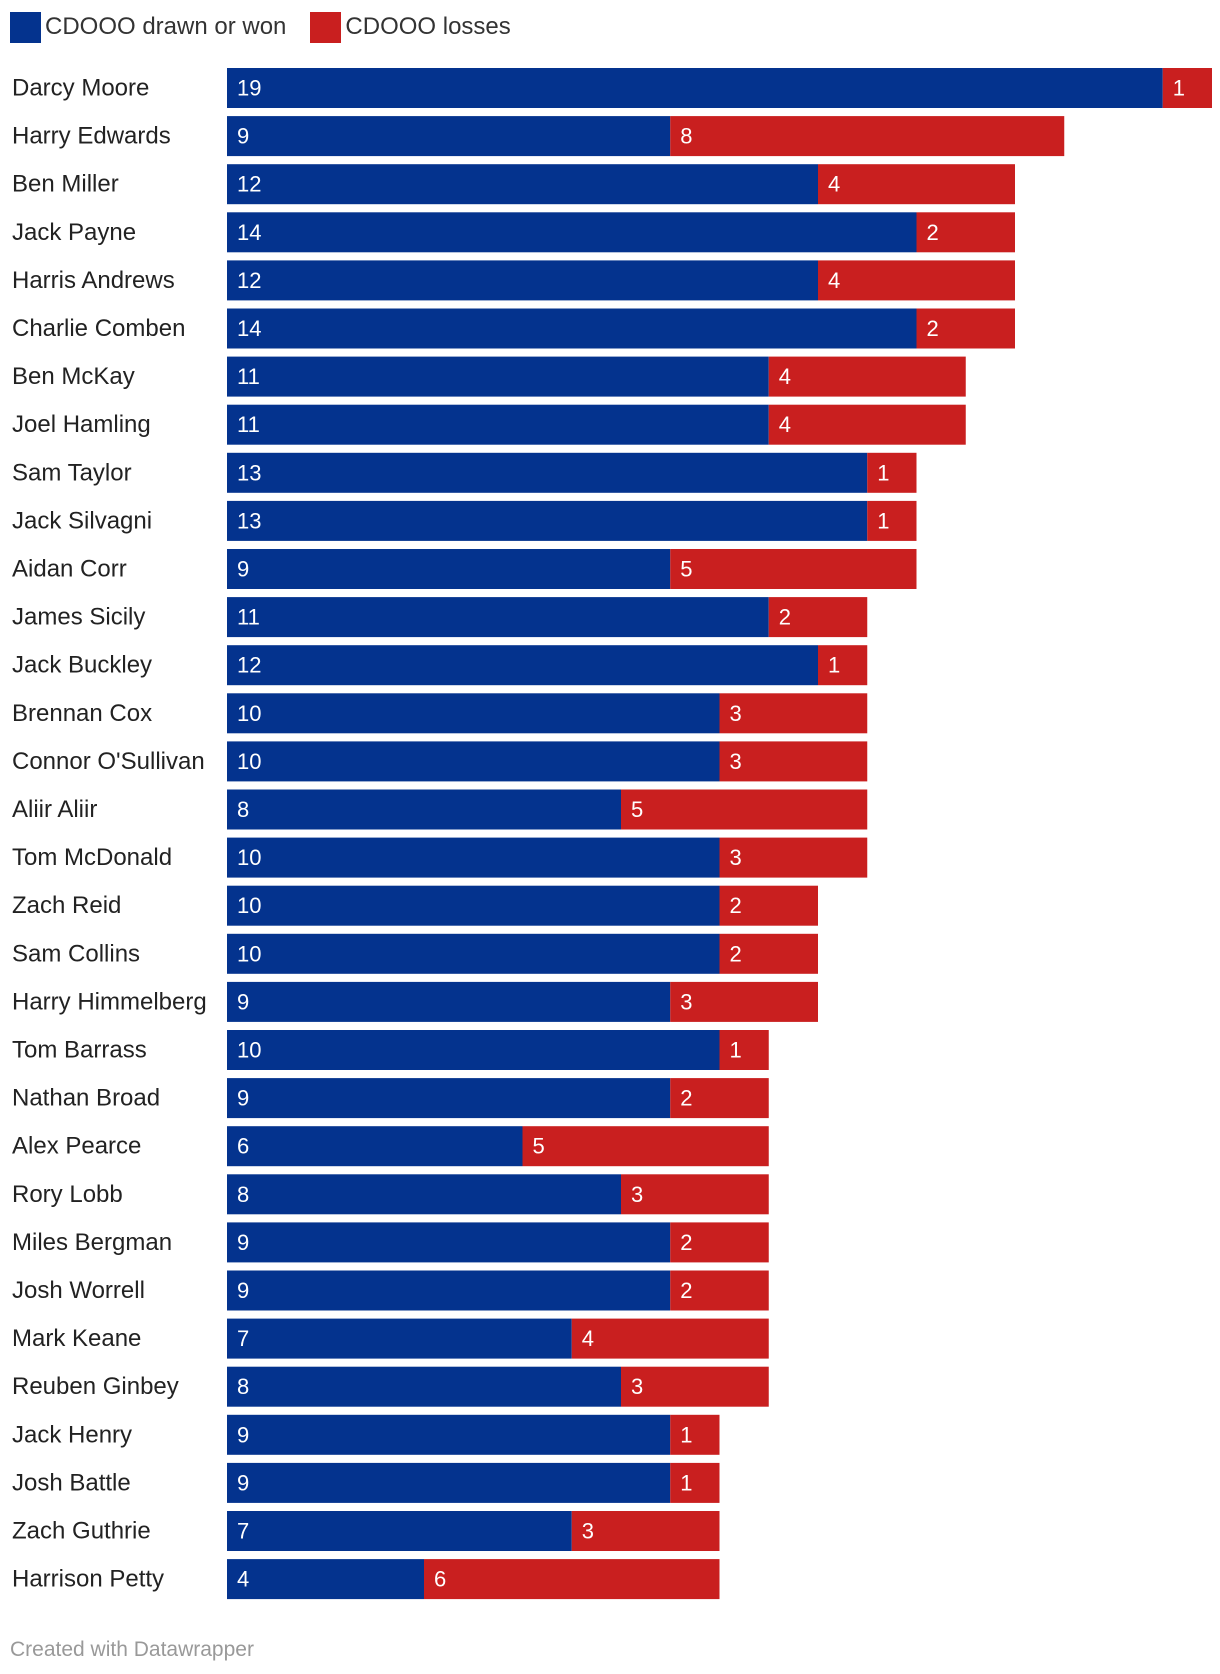 This screenshot has height=1674, width=1220. Describe the element at coordinates (736, 905) in the screenshot. I see `value-label-losses-zach-reid: 2` at that location.